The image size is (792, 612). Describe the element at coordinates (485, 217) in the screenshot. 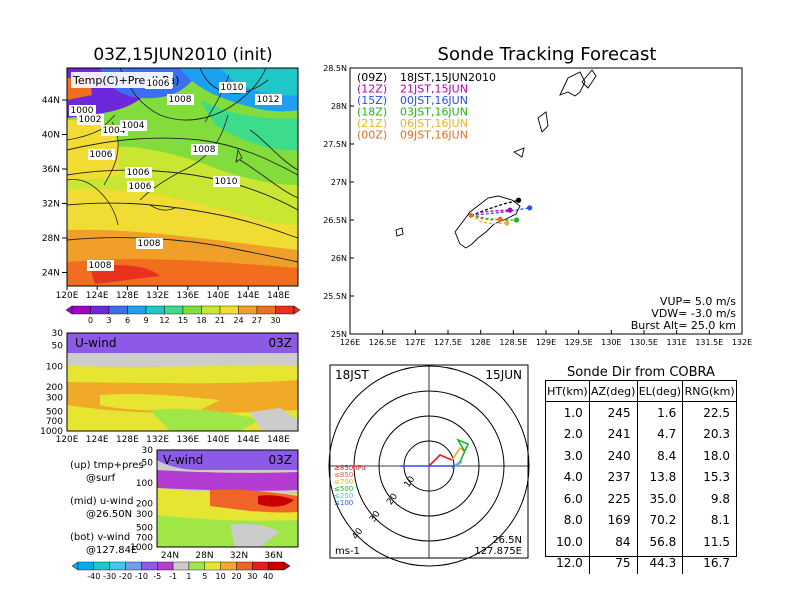

I see `sonde-track` at that location.